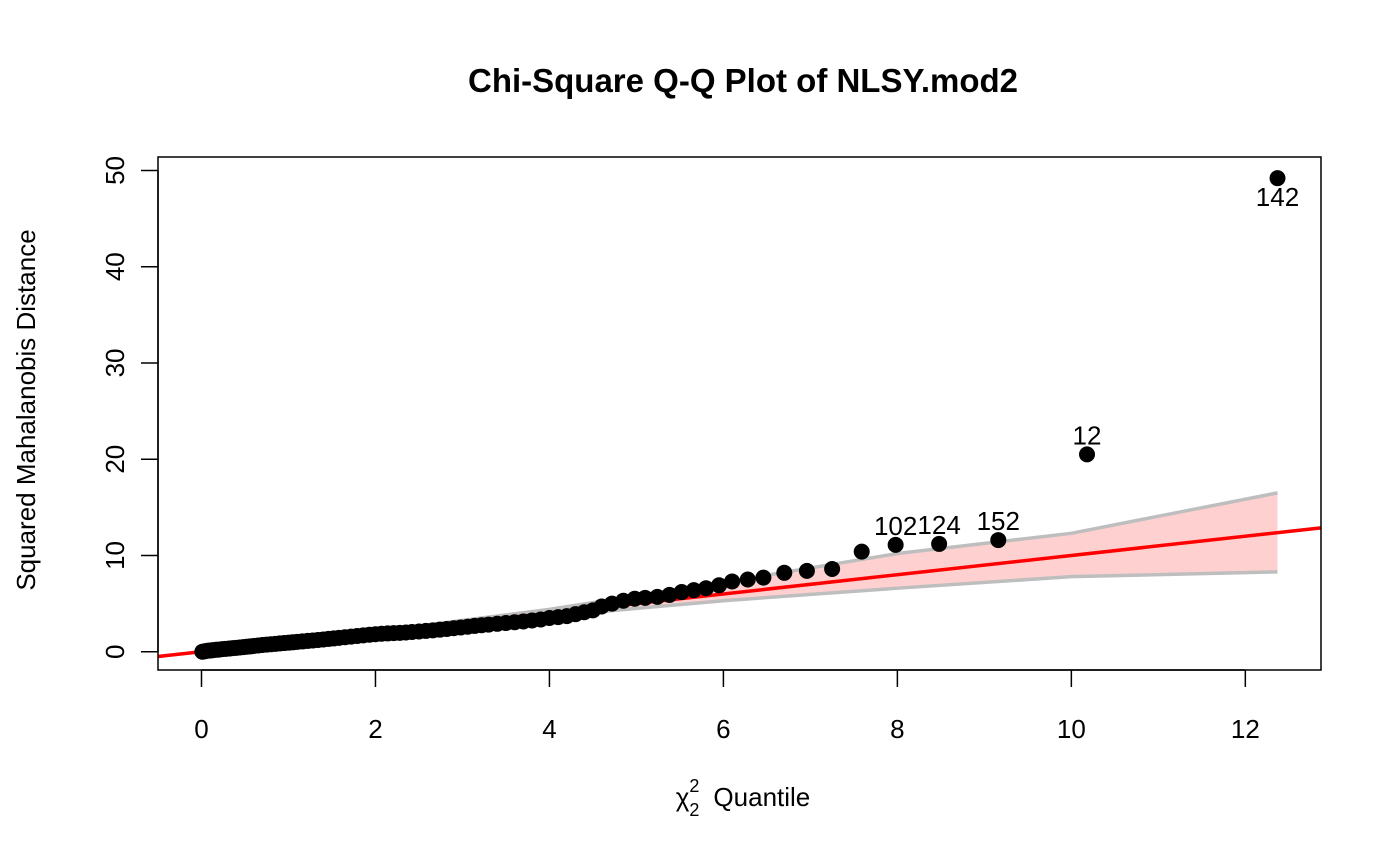 This screenshot has width=1400, height=866. What do you see at coordinates (115, 555) in the screenshot?
I see `y-tick-label: 10` at bounding box center [115, 555].